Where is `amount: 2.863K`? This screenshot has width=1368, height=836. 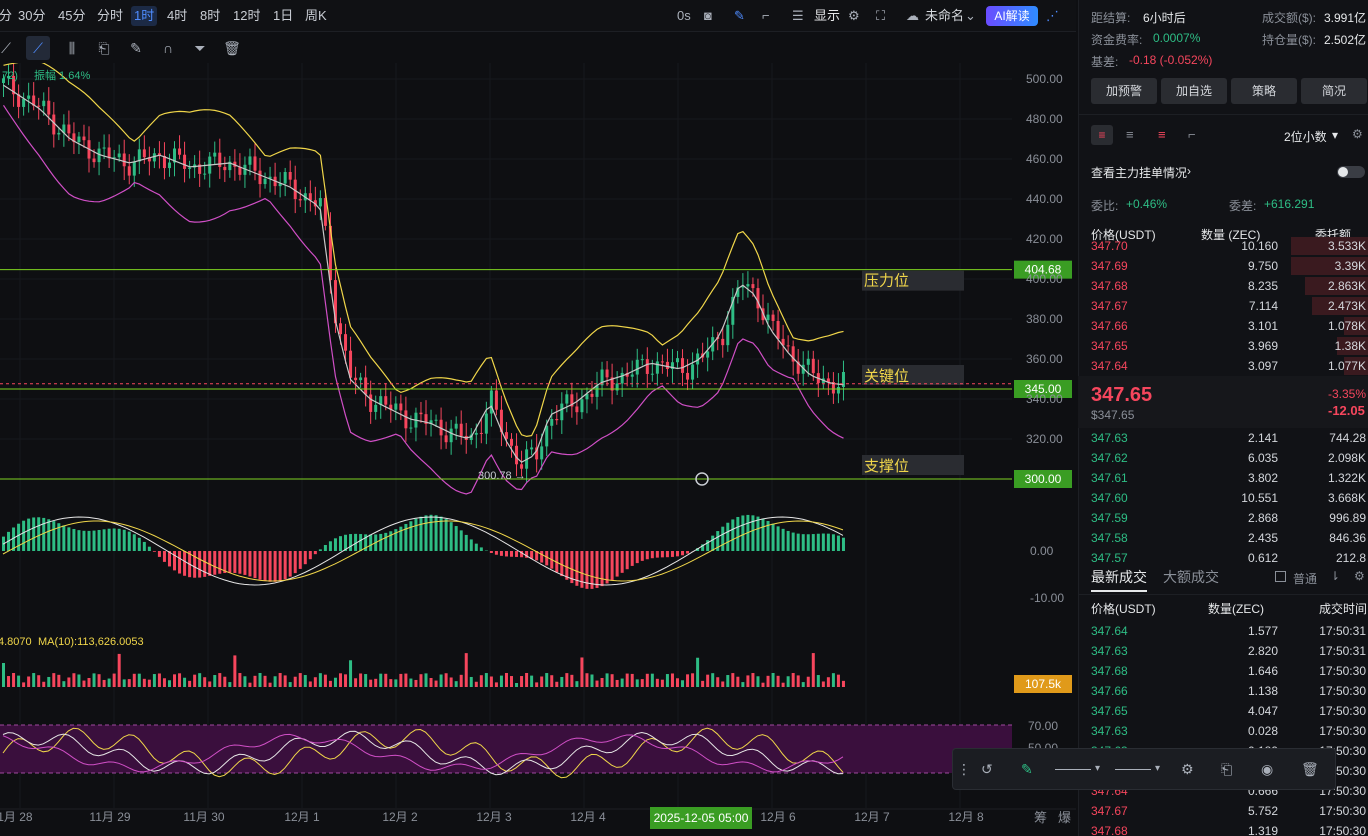
amount: 2.863K is located at coordinates (1346, 286).